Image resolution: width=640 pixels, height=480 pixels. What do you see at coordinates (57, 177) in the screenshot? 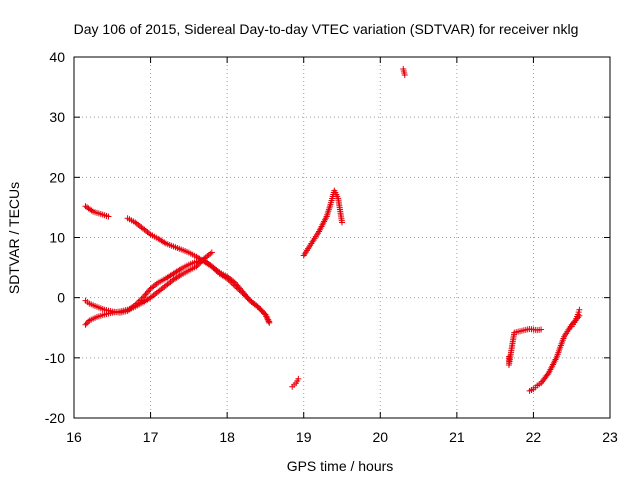
I see `y-tick-label: 20` at bounding box center [57, 177].